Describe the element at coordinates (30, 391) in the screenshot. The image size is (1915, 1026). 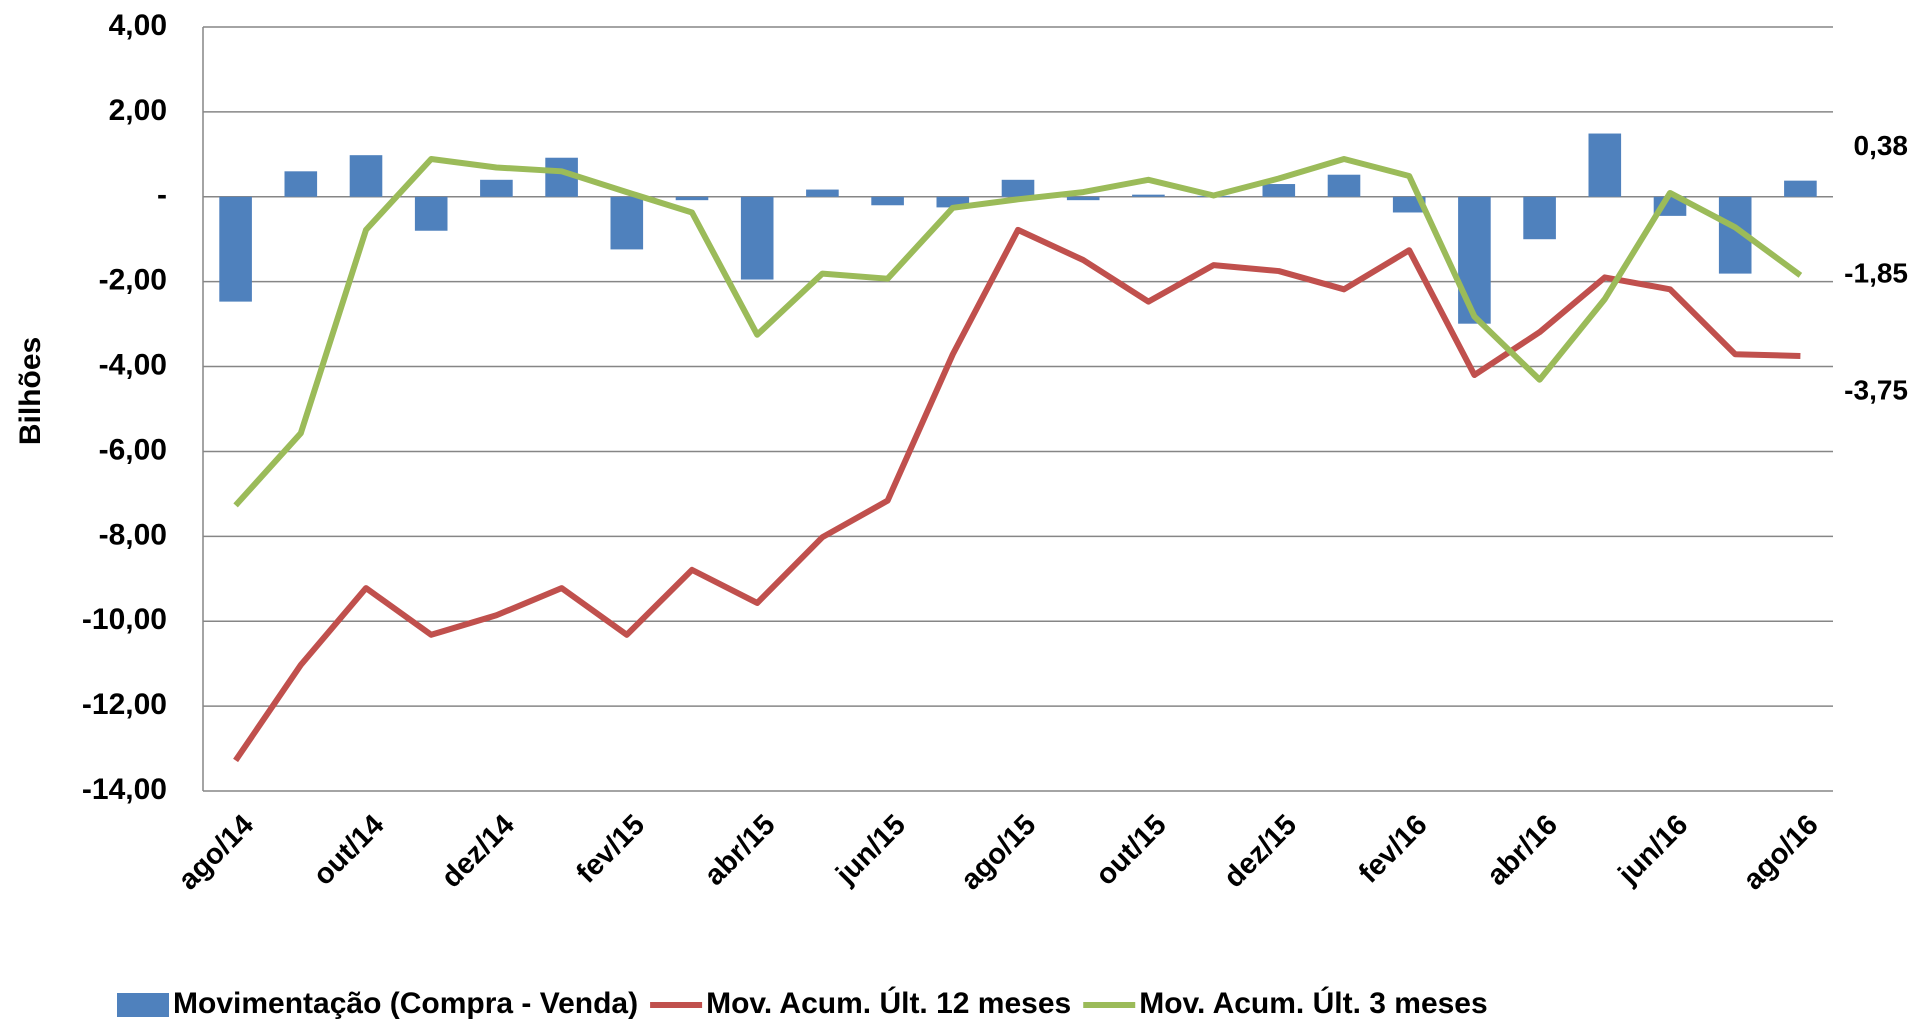
I see `y-axis-title: Bilhões` at that location.